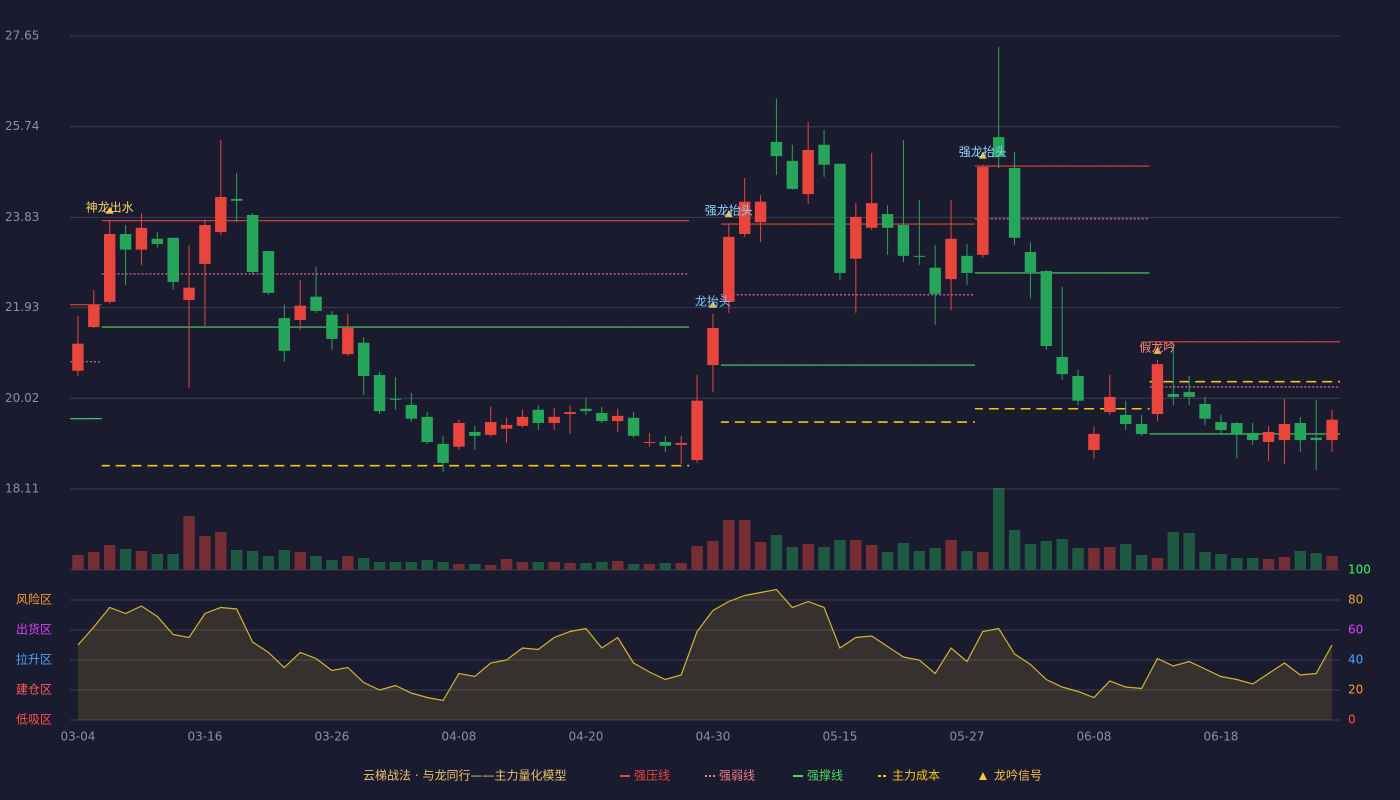  I want to click on x-tick-label: 05-27, so click(967, 737).